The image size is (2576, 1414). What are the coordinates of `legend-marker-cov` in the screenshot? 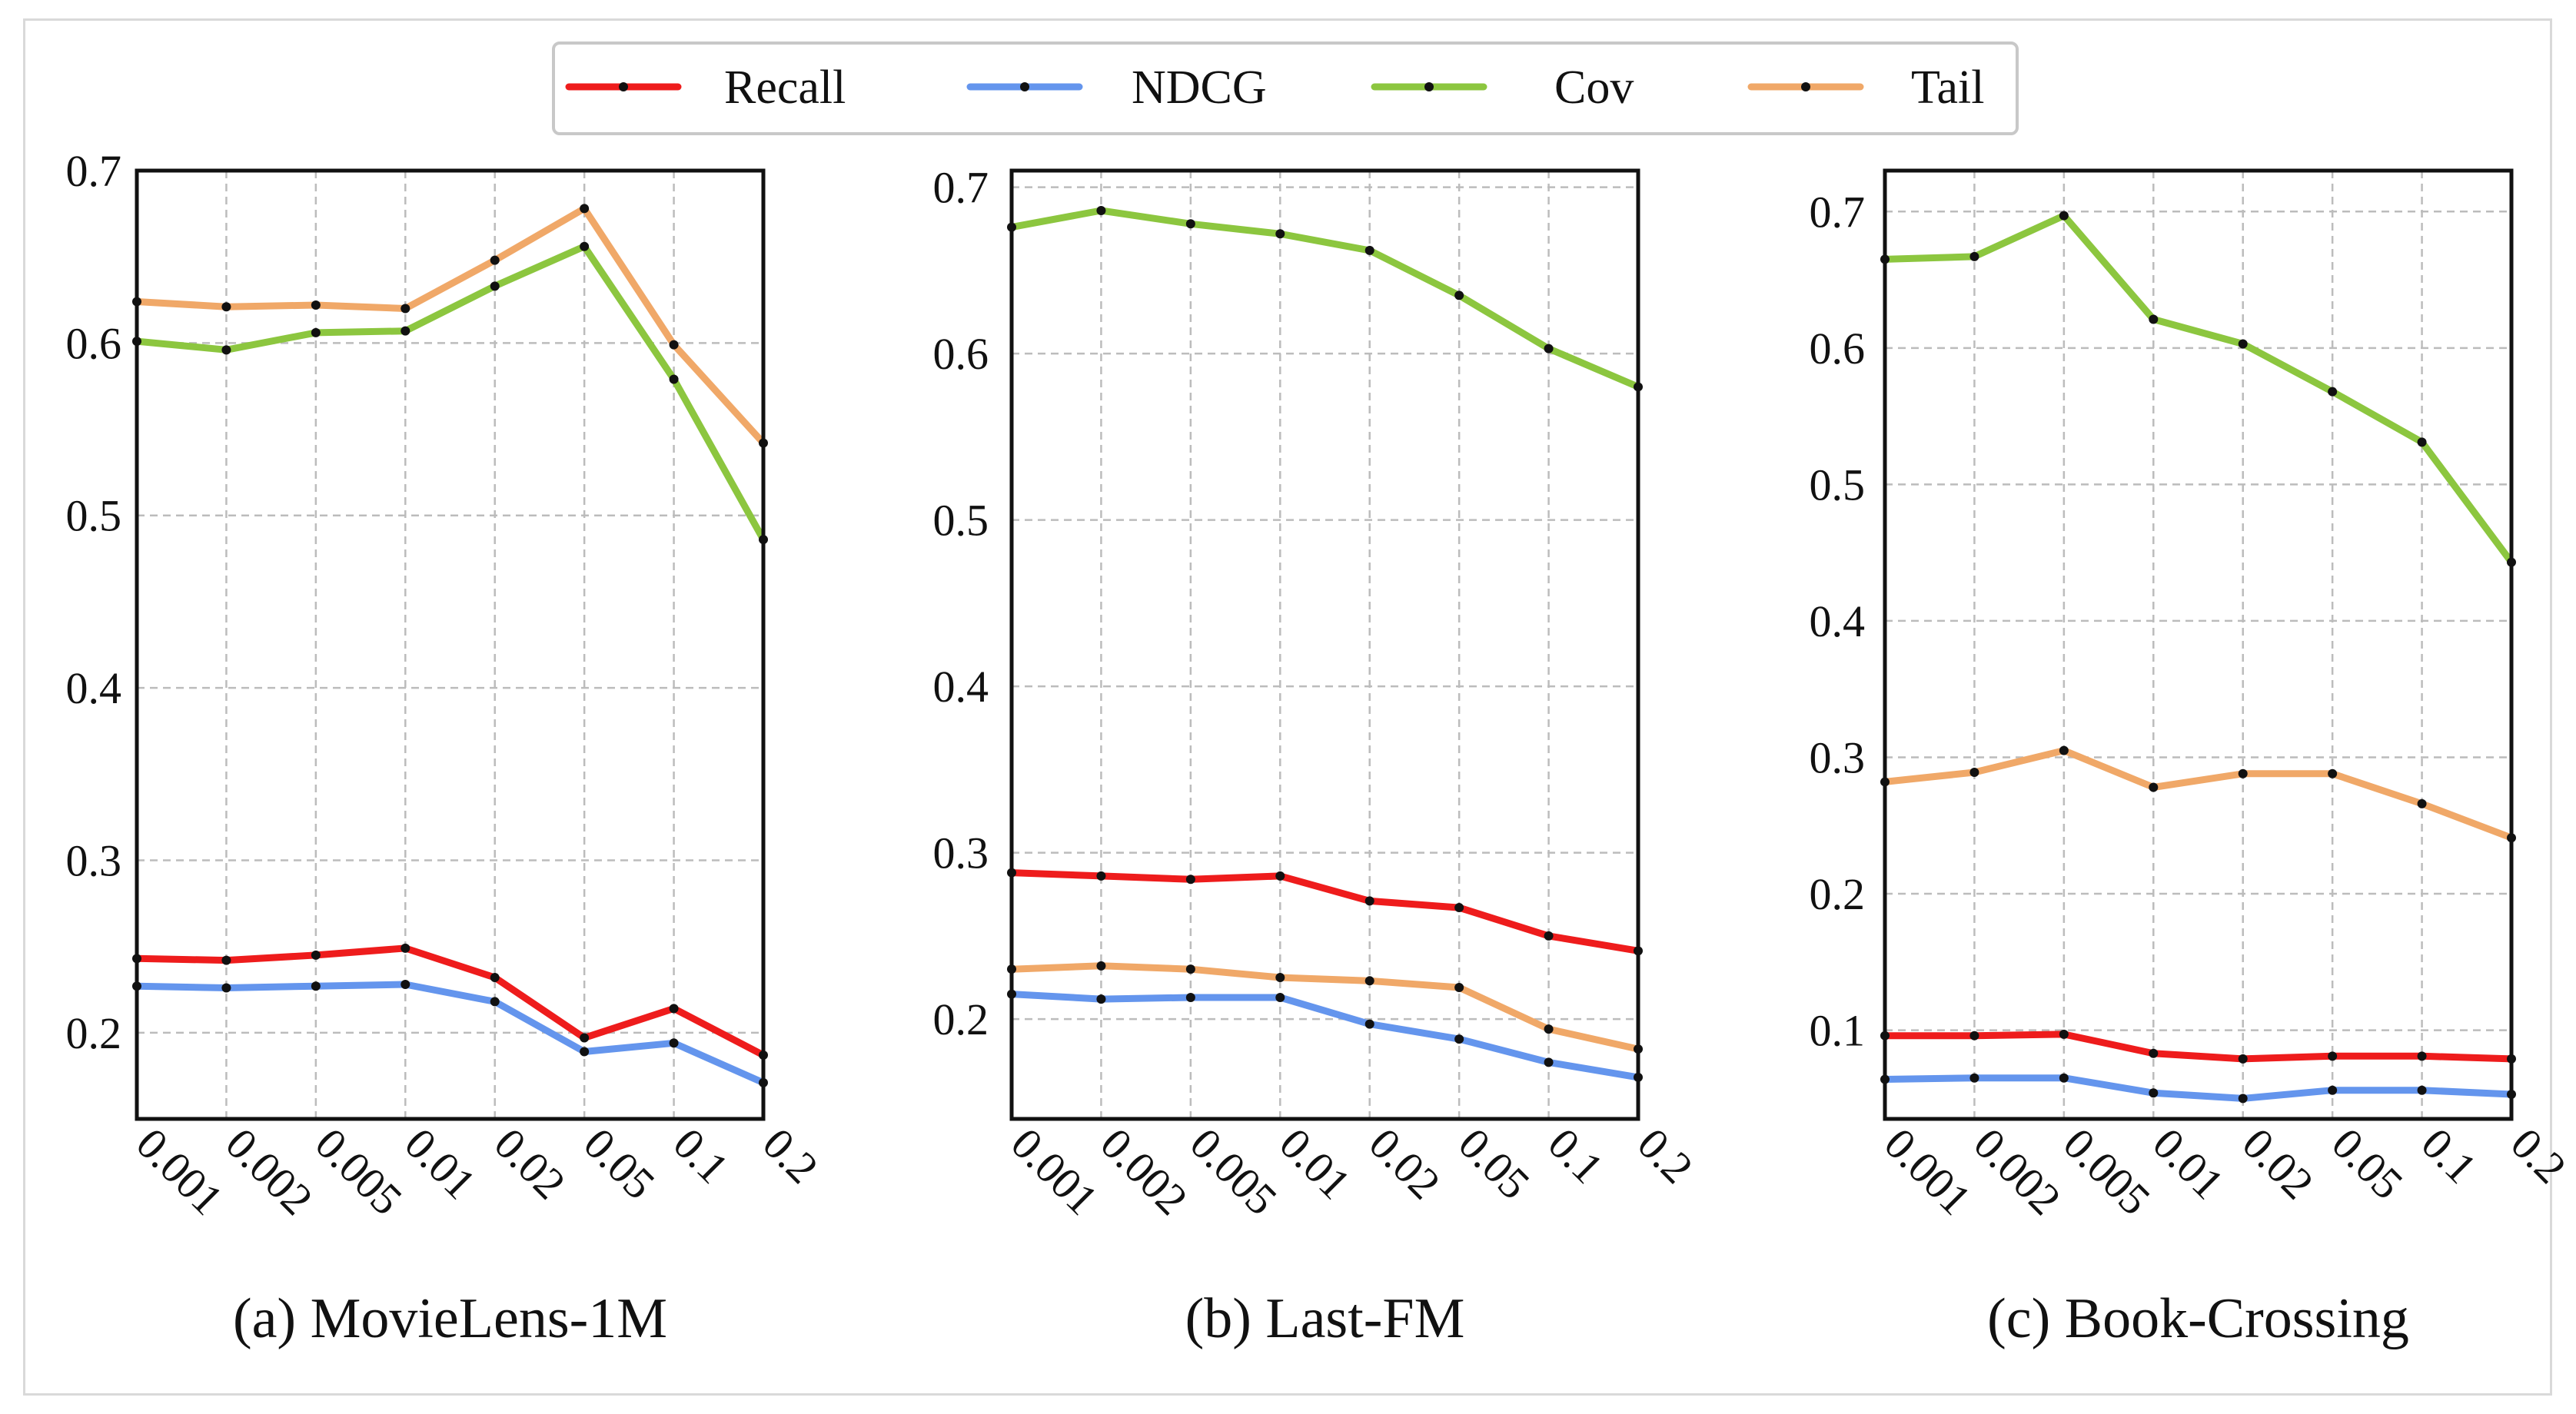 It's located at (1429, 86).